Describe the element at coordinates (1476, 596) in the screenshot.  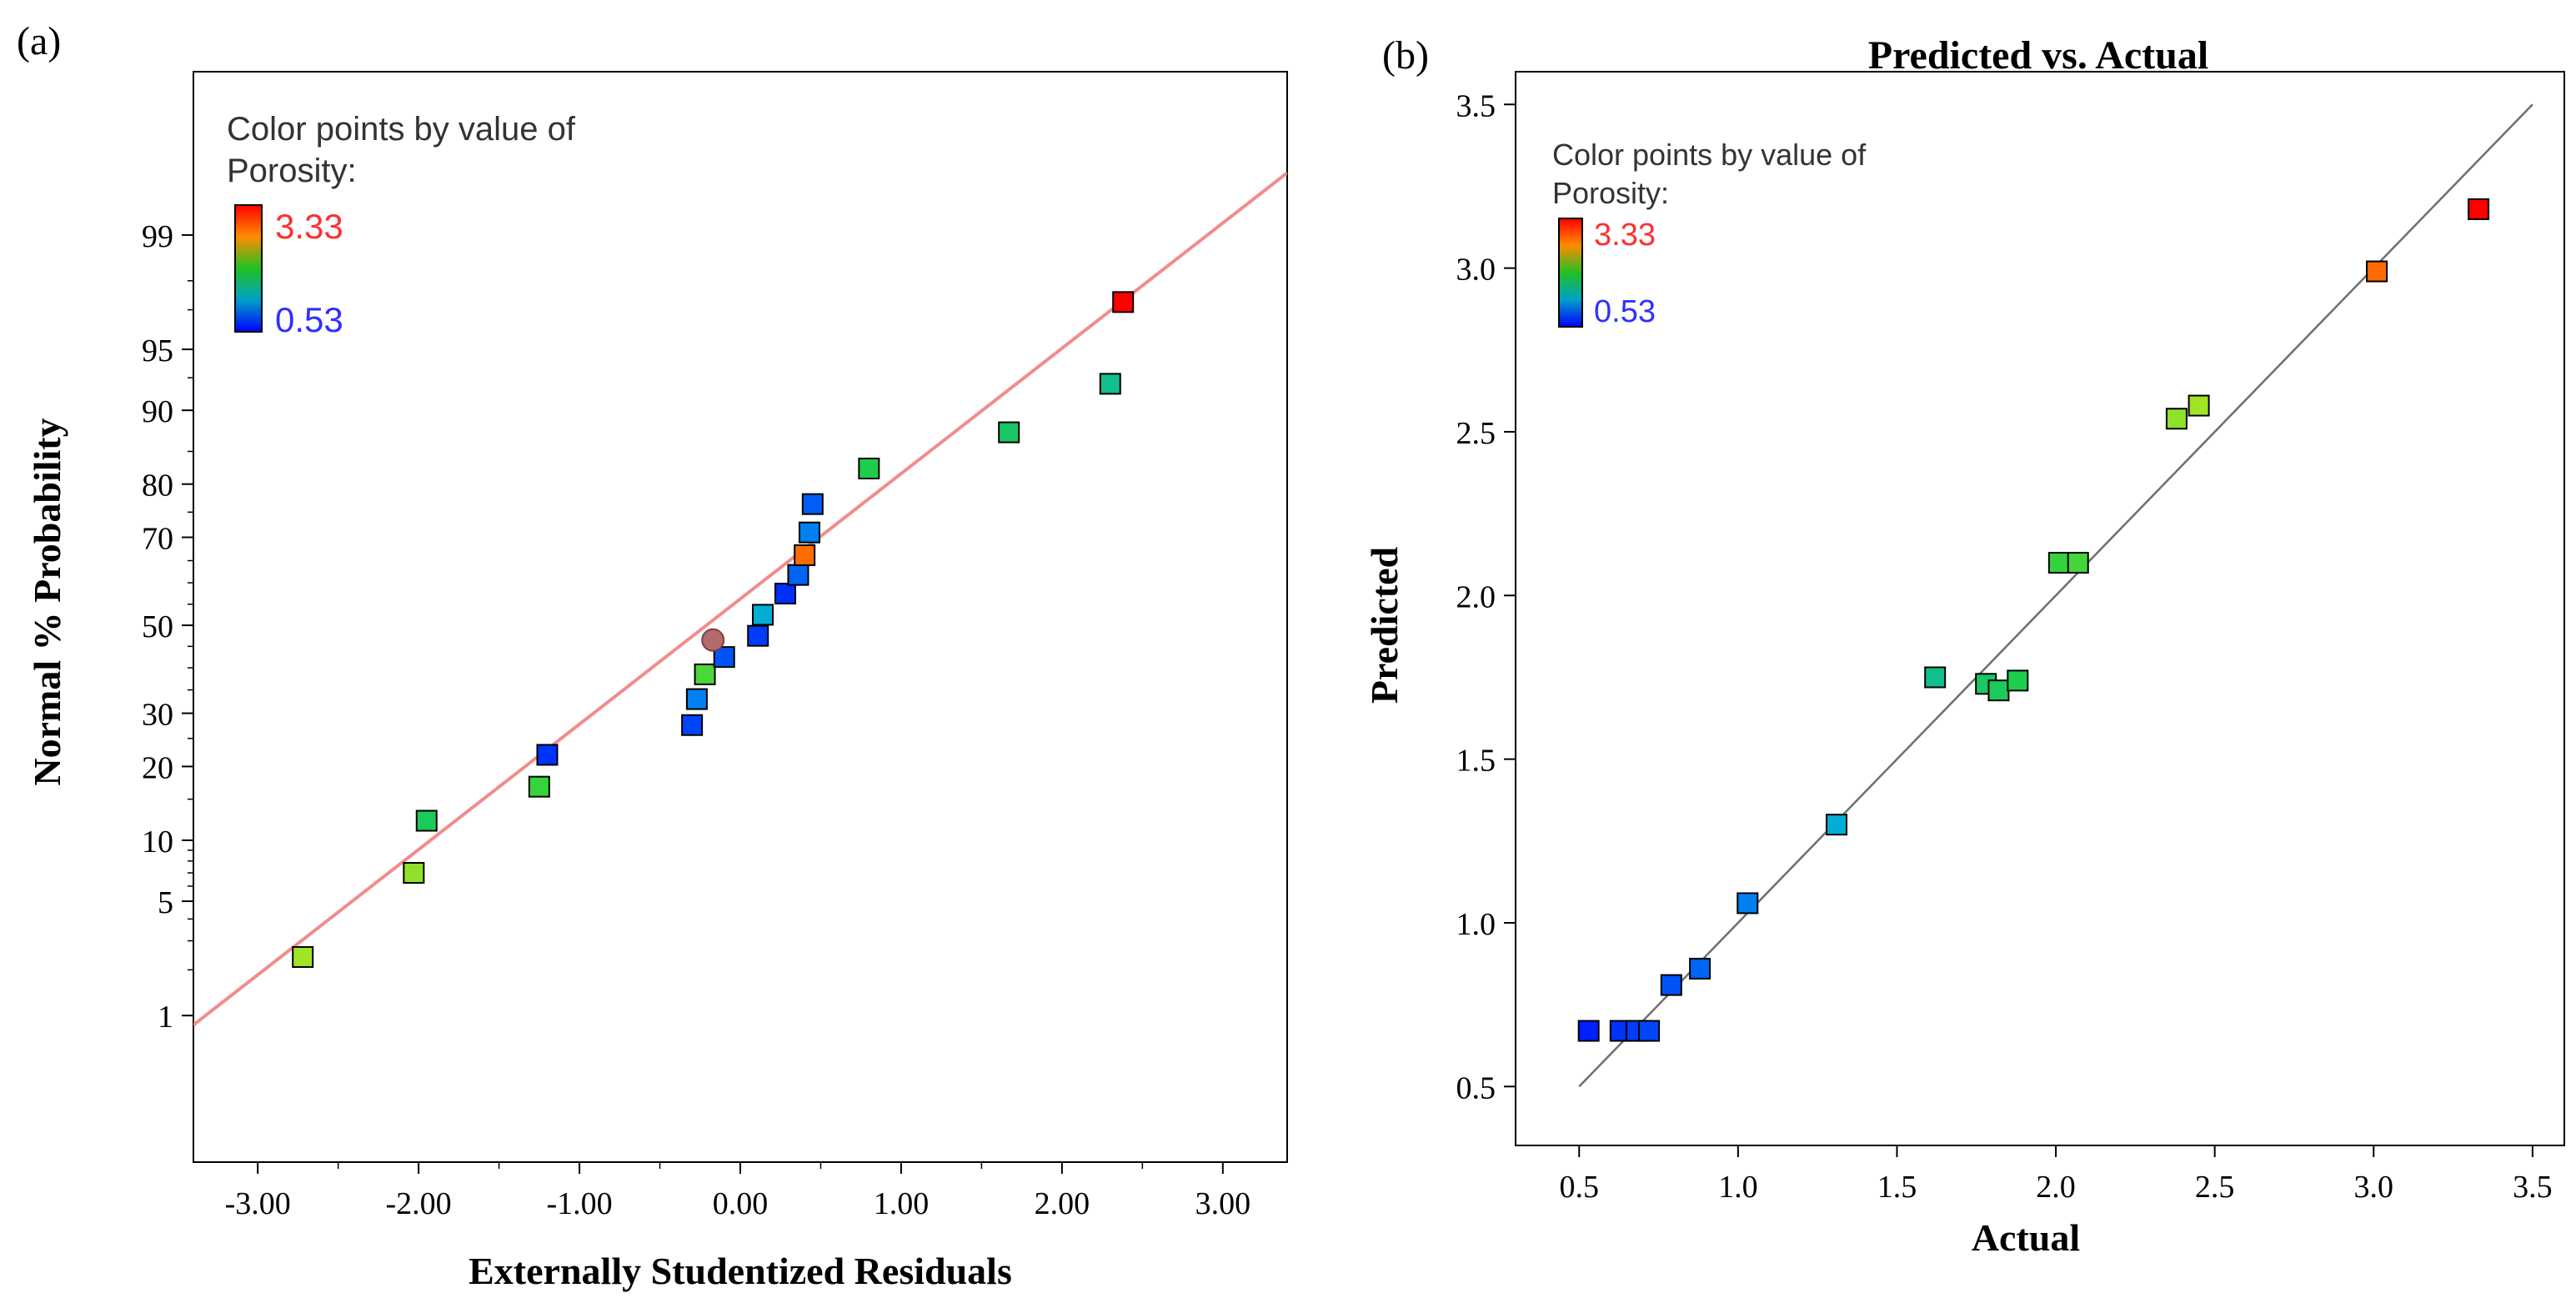
I see `panel-b-y-tick-label: 2.0` at that location.